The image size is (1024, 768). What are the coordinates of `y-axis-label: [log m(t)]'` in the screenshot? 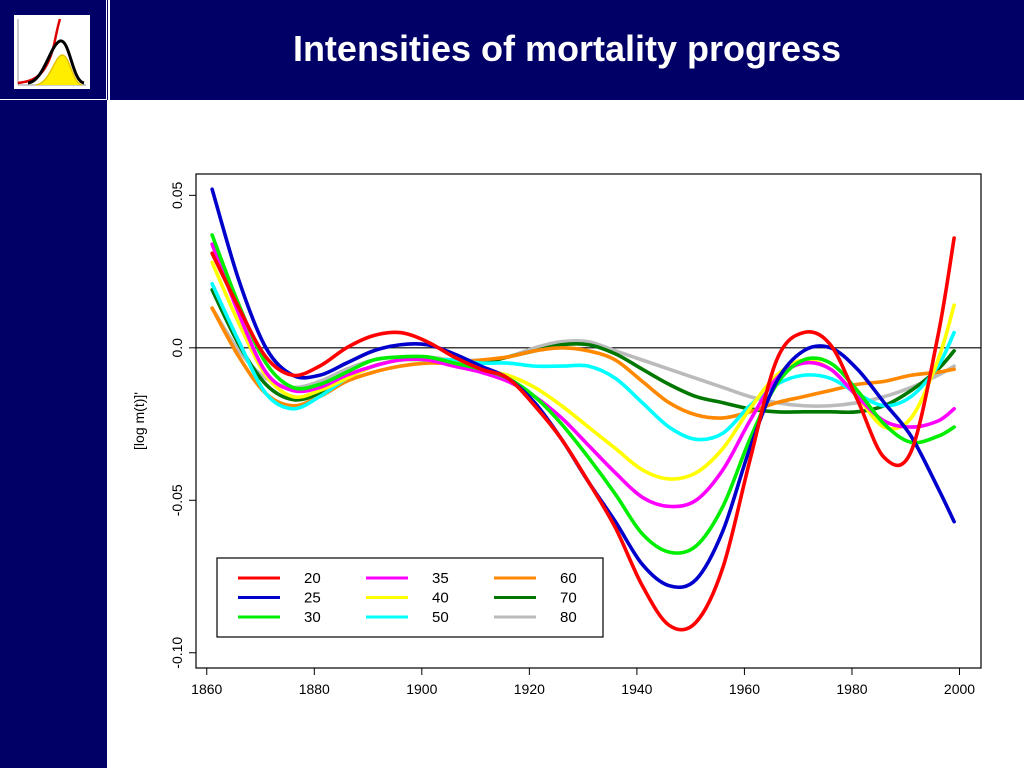 It's located at (139, 421).